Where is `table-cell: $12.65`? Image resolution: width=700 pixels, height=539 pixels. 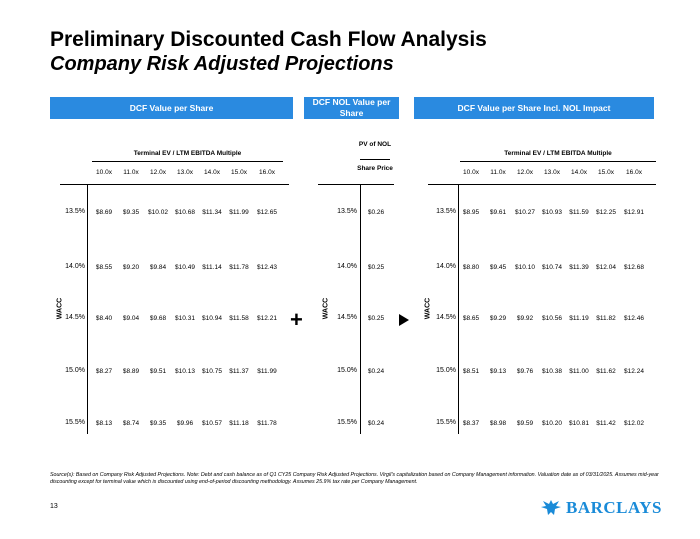
table-cell: $12.65 is located at coordinates (267, 212).